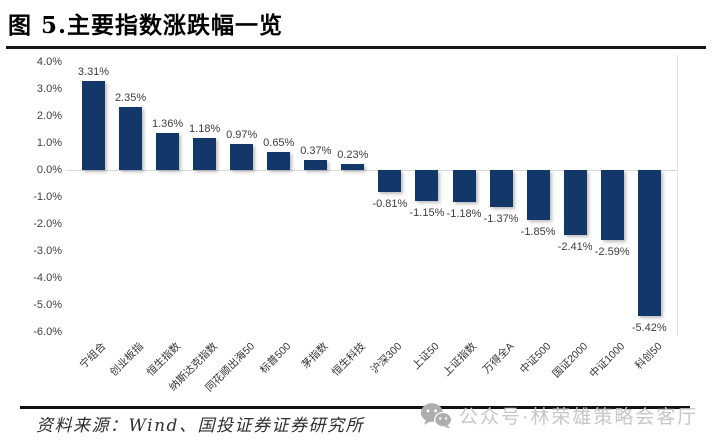  I want to click on y-tick-label: -6.0%, so click(47, 332).